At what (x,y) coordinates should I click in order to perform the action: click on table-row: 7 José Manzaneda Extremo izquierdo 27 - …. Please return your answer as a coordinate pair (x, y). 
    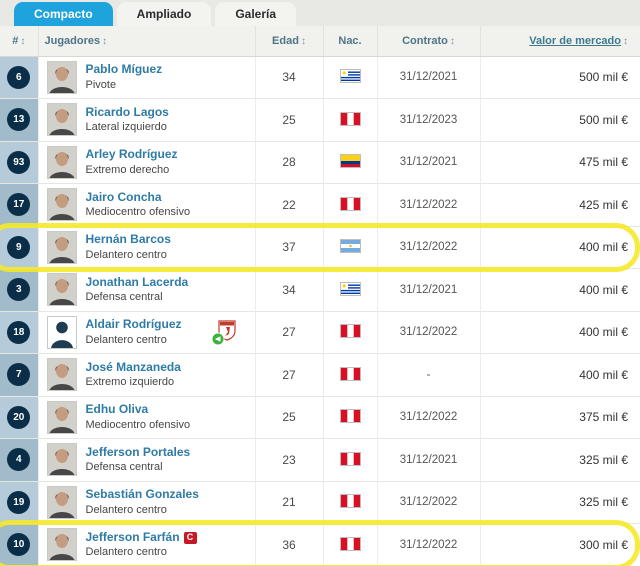
    Looking at the image, I should click on (320, 375).